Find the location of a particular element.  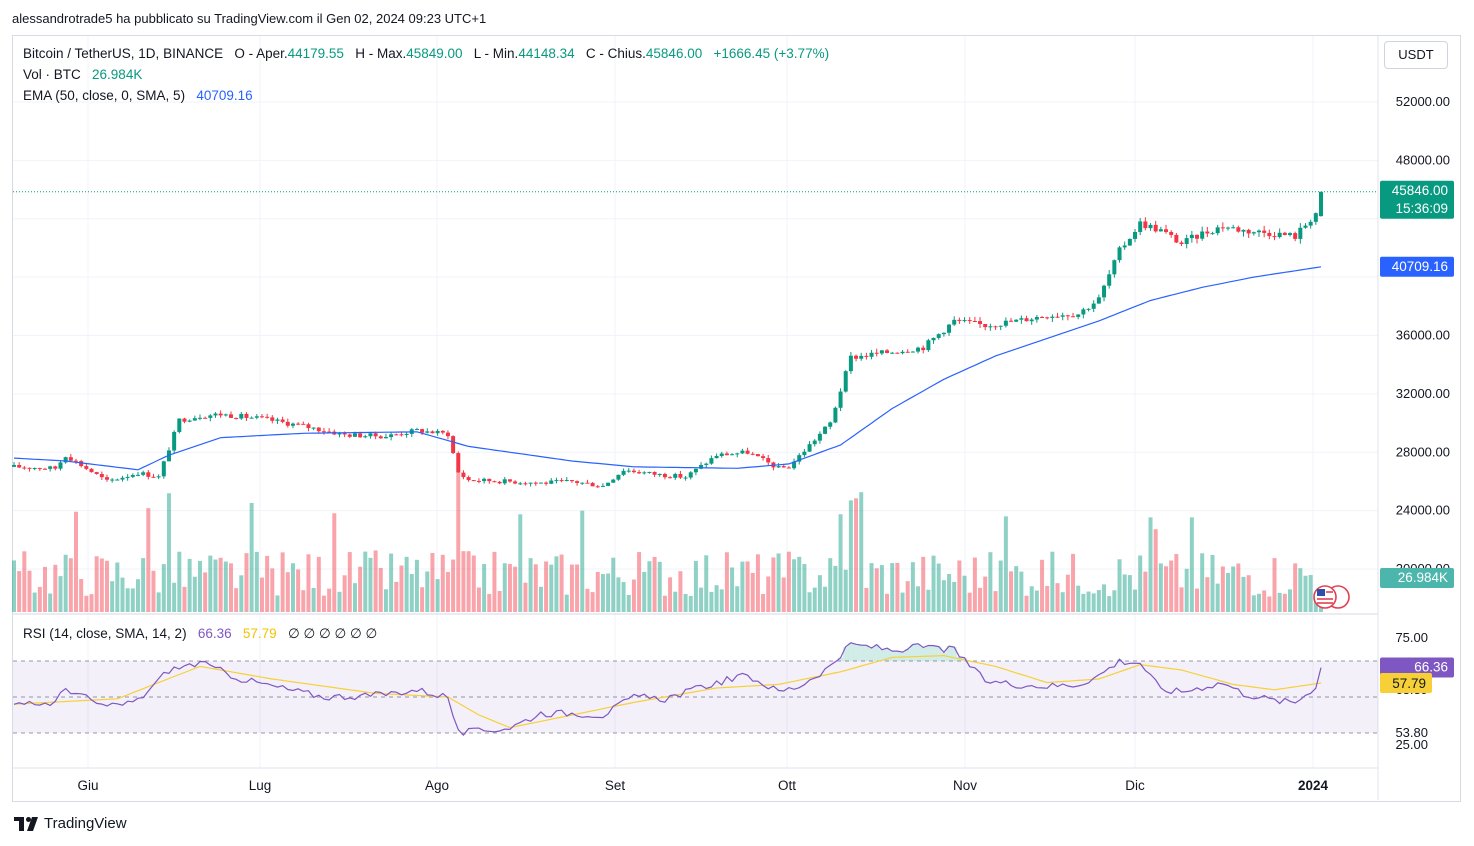

rsi-tick-label: 25.00 is located at coordinates (1411, 744).